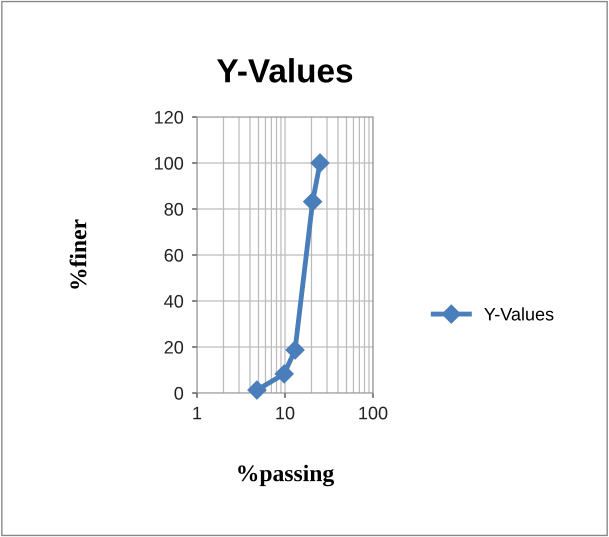 The height and width of the screenshot is (537, 609). I want to click on x-axis-title: %passing, so click(286, 475).